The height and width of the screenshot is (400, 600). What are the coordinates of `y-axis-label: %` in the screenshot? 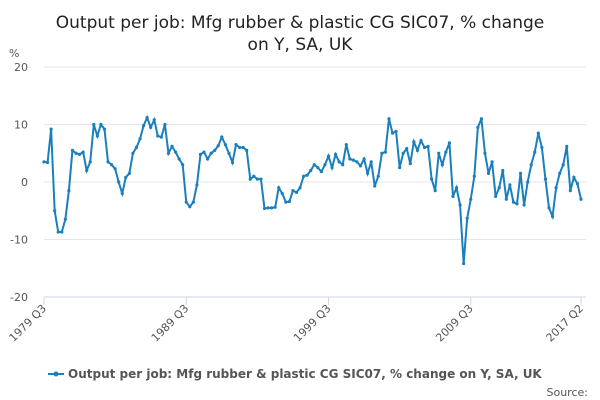 It's located at (14, 53).